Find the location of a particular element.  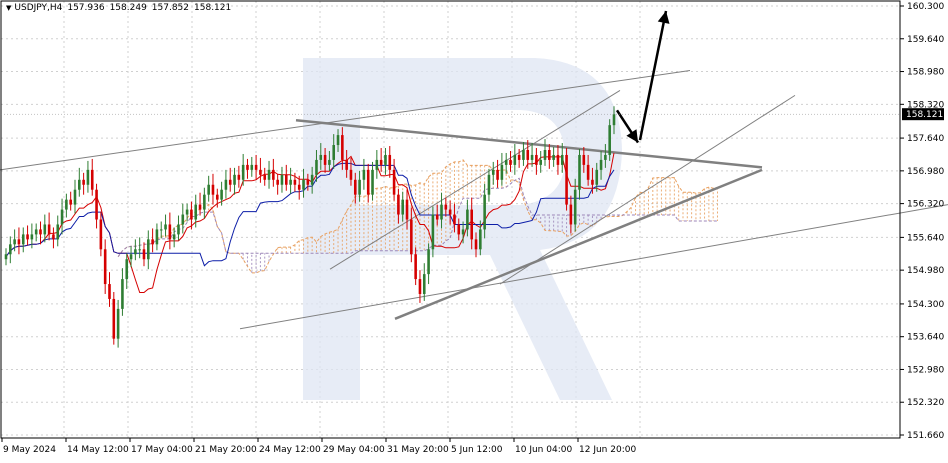

symbol-label: USDJPY,H4 is located at coordinates (38, 8).